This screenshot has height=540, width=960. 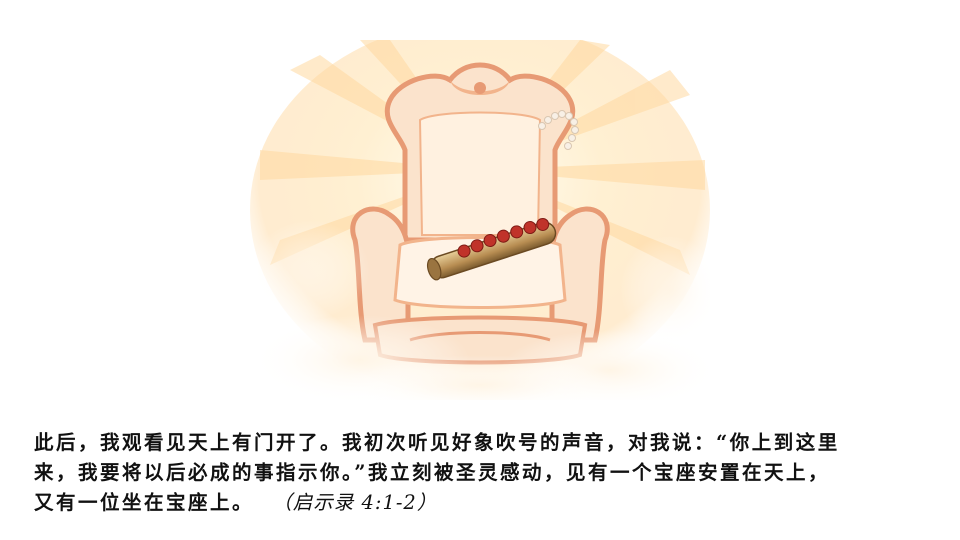 I want to click on sealed-scroll, so click(x=491, y=249).